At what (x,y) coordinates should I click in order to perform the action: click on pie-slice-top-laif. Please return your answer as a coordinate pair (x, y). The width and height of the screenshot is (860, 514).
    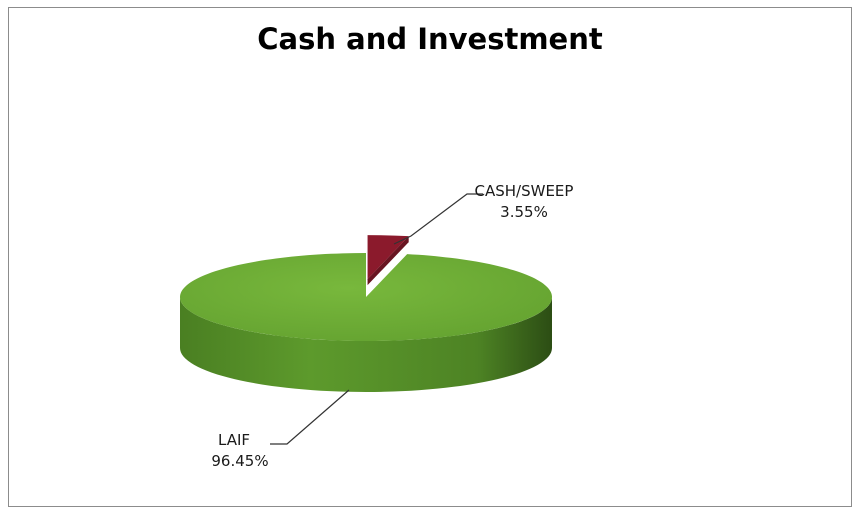
    Looking at the image, I should click on (365, 297).